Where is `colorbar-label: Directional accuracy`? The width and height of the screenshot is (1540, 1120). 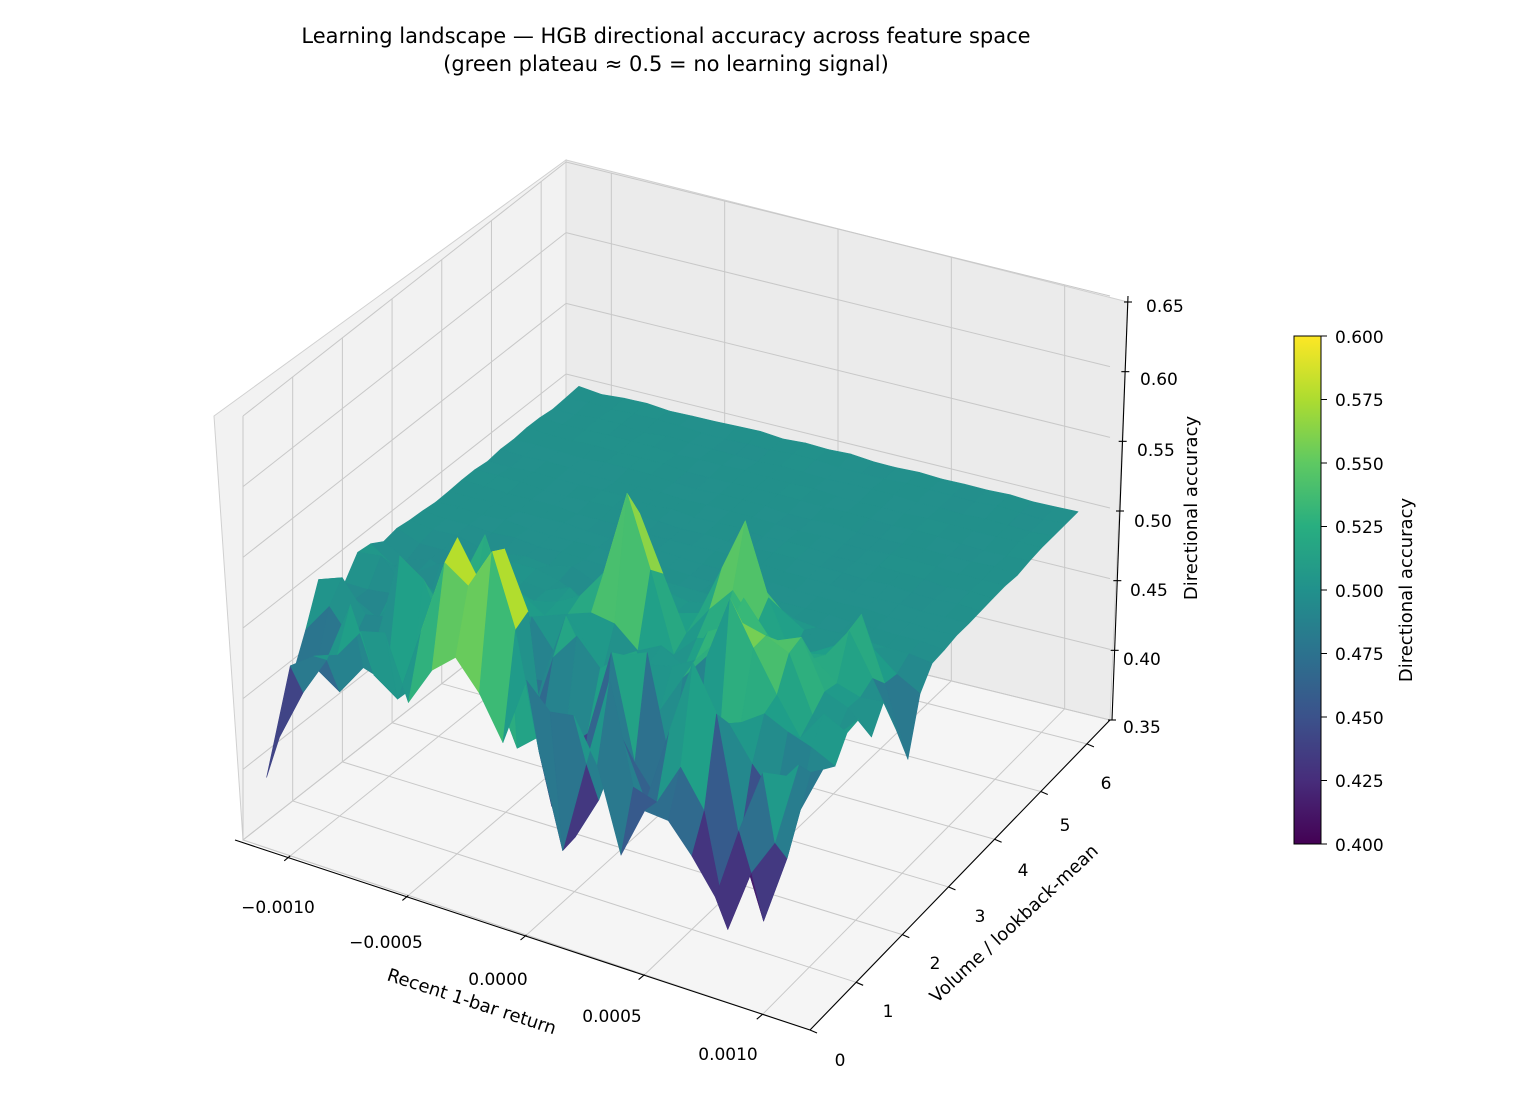 colorbar-label: Directional accuracy is located at coordinates (1406, 590).